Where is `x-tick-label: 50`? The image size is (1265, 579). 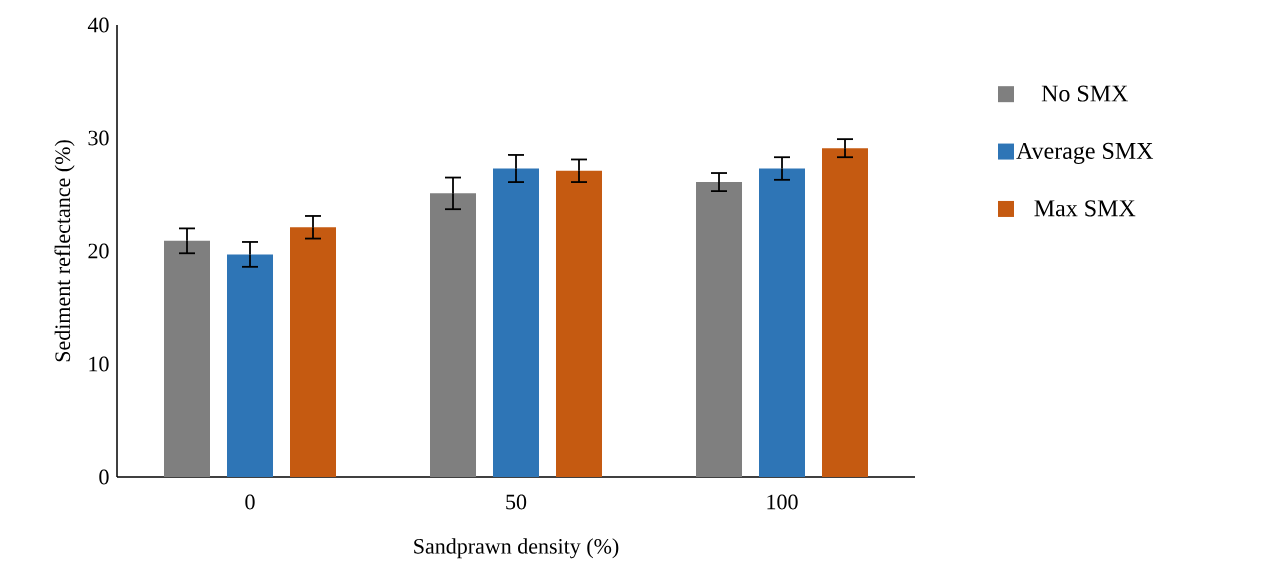 x-tick-label: 50 is located at coordinates (516, 502).